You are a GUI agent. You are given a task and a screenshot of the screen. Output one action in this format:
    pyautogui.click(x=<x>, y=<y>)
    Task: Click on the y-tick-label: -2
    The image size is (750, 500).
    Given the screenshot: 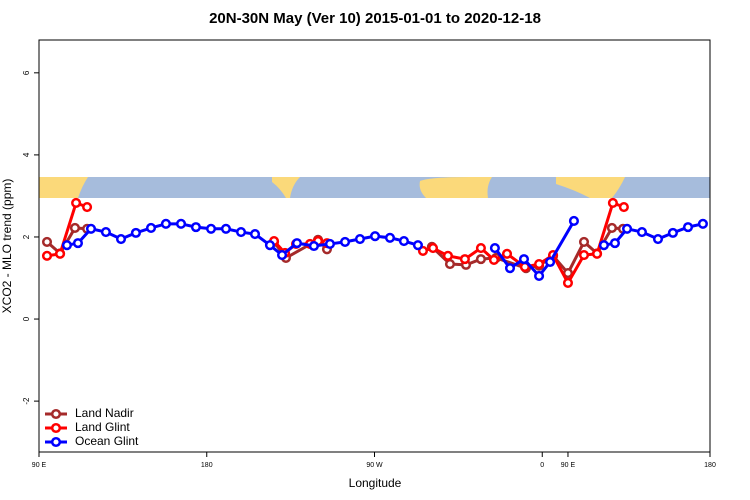 What is the action you would take?
    pyautogui.click(x=26, y=401)
    